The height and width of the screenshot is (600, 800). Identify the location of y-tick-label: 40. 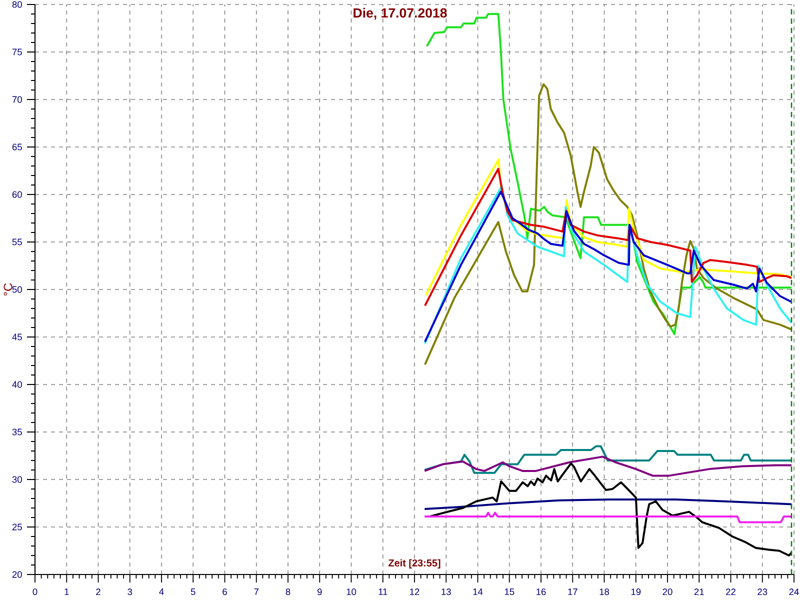
(17, 384).